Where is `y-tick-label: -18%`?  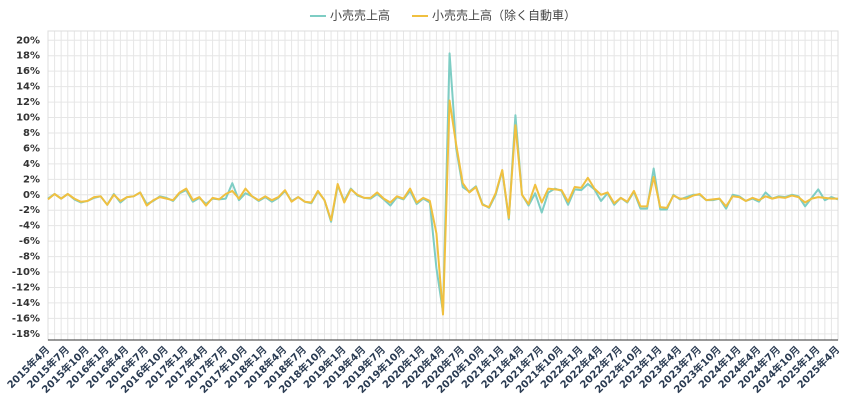
y-tick-label: -18% is located at coordinates (26, 334).